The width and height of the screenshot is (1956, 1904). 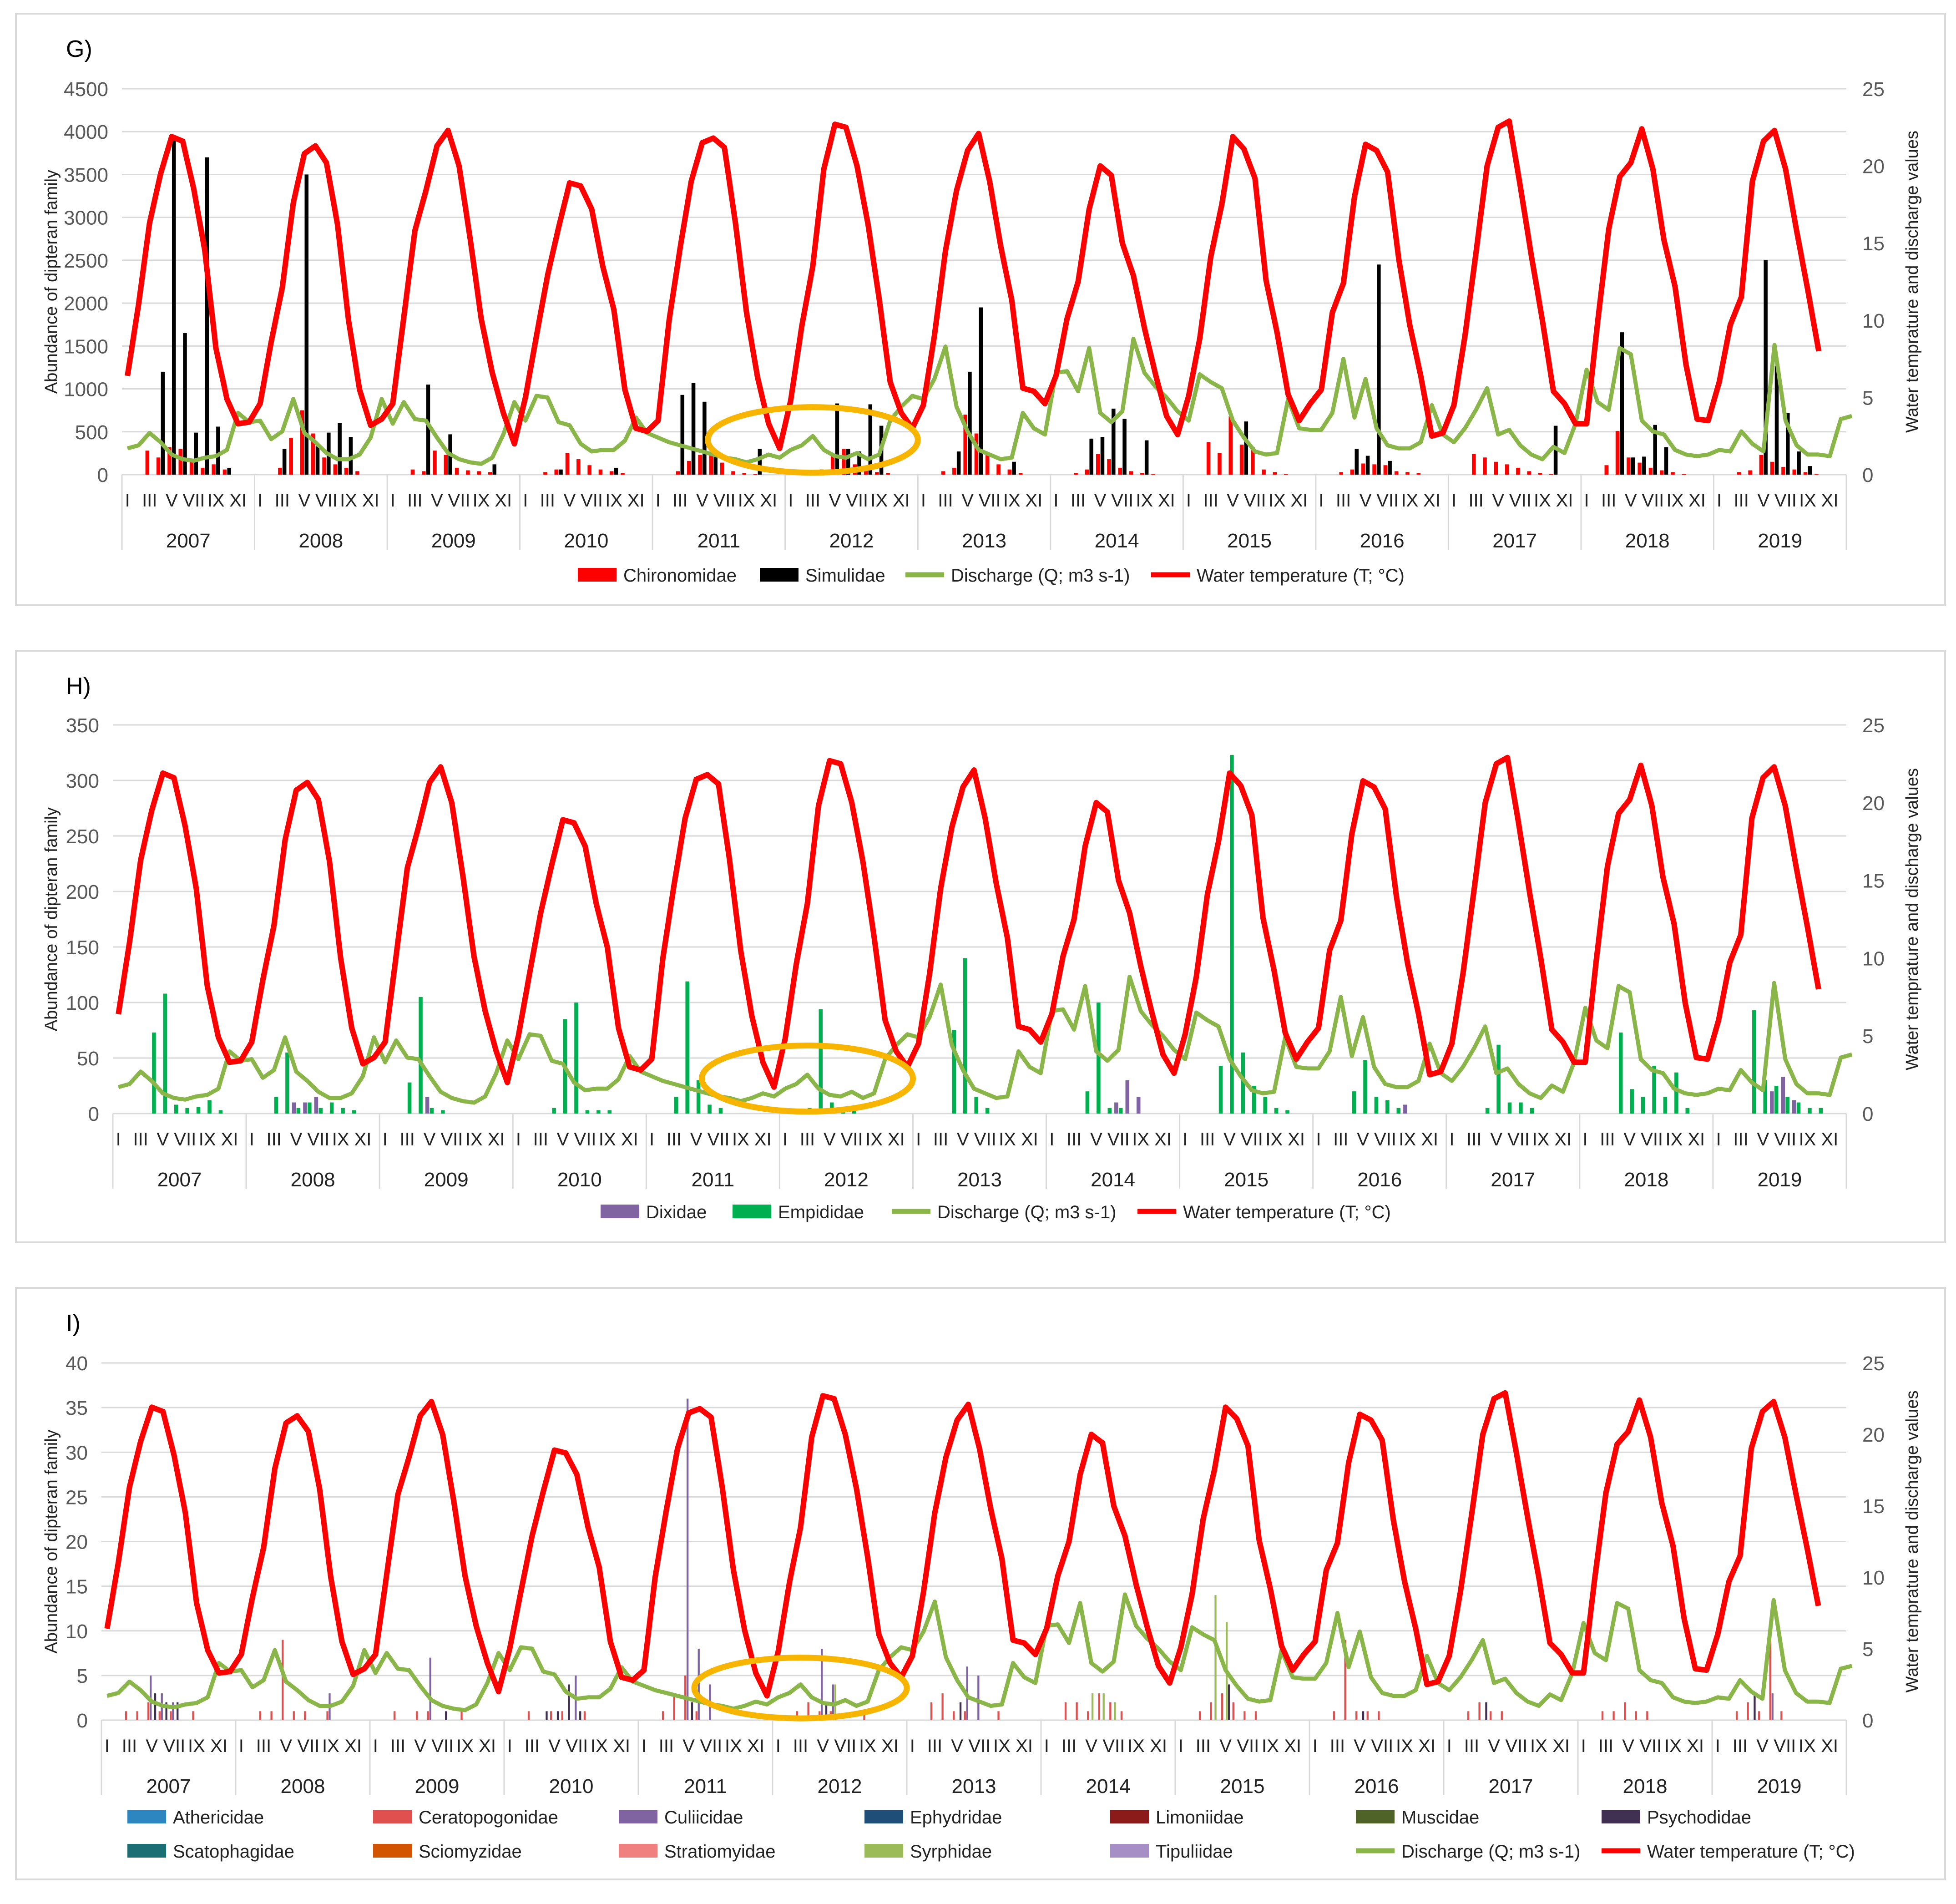 What do you see at coordinates (1108, 1787) in the screenshot?
I see `year-label-2014: 2014` at bounding box center [1108, 1787].